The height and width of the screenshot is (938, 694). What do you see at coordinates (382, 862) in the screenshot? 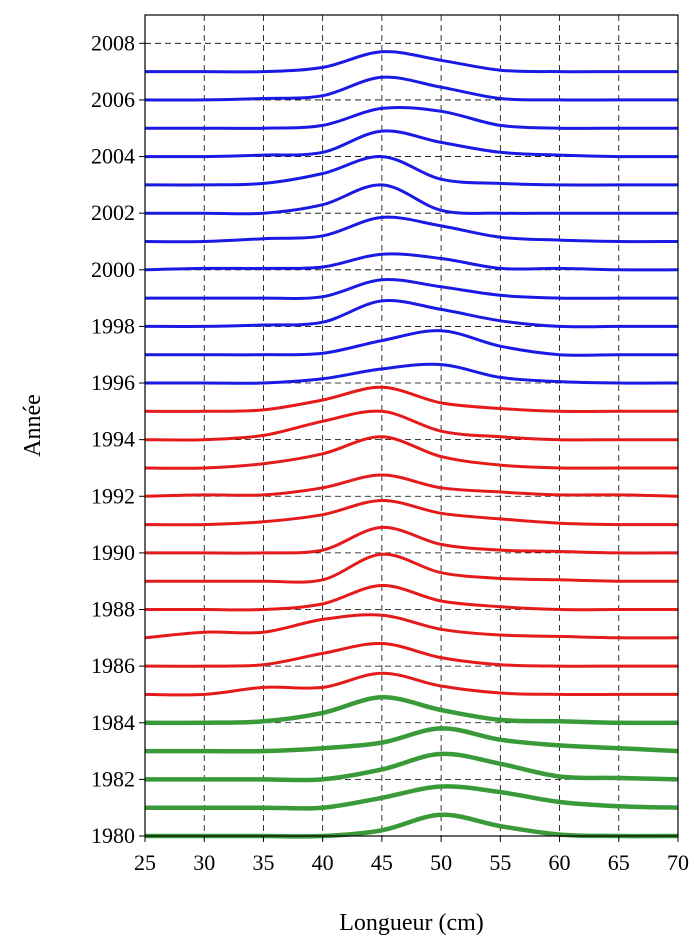
I see `x-tick-label: 45` at bounding box center [382, 862].